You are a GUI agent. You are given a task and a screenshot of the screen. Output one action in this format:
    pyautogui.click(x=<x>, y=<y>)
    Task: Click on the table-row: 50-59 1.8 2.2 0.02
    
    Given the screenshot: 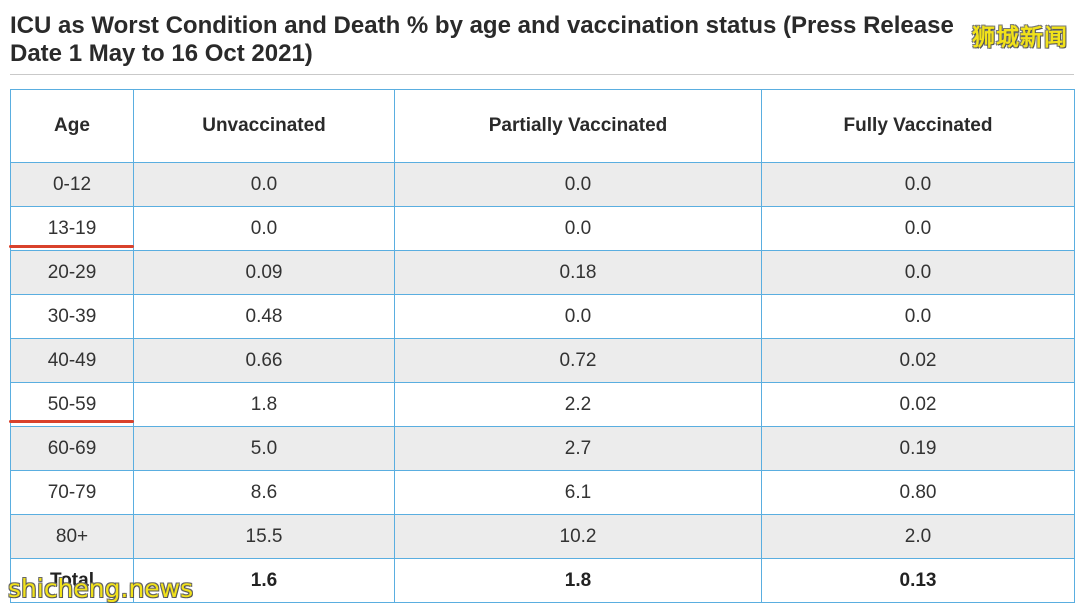 What is the action you would take?
    pyautogui.click(x=542, y=404)
    